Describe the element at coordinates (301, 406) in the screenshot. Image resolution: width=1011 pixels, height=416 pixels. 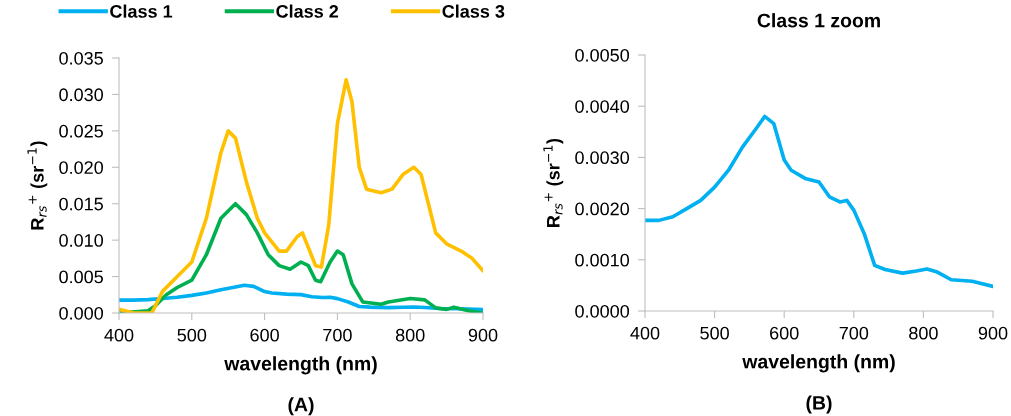
I see `text: (A)` at that location.